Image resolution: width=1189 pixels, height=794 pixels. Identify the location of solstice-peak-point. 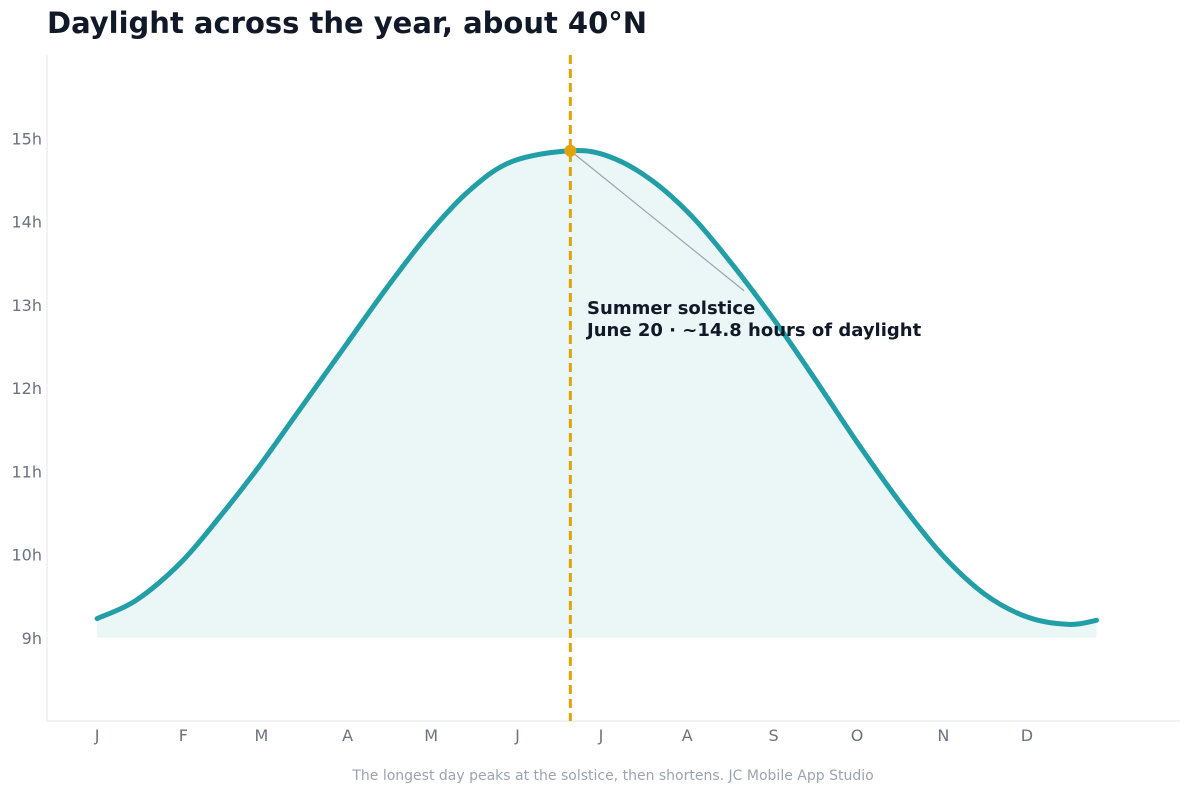
(570, 150).